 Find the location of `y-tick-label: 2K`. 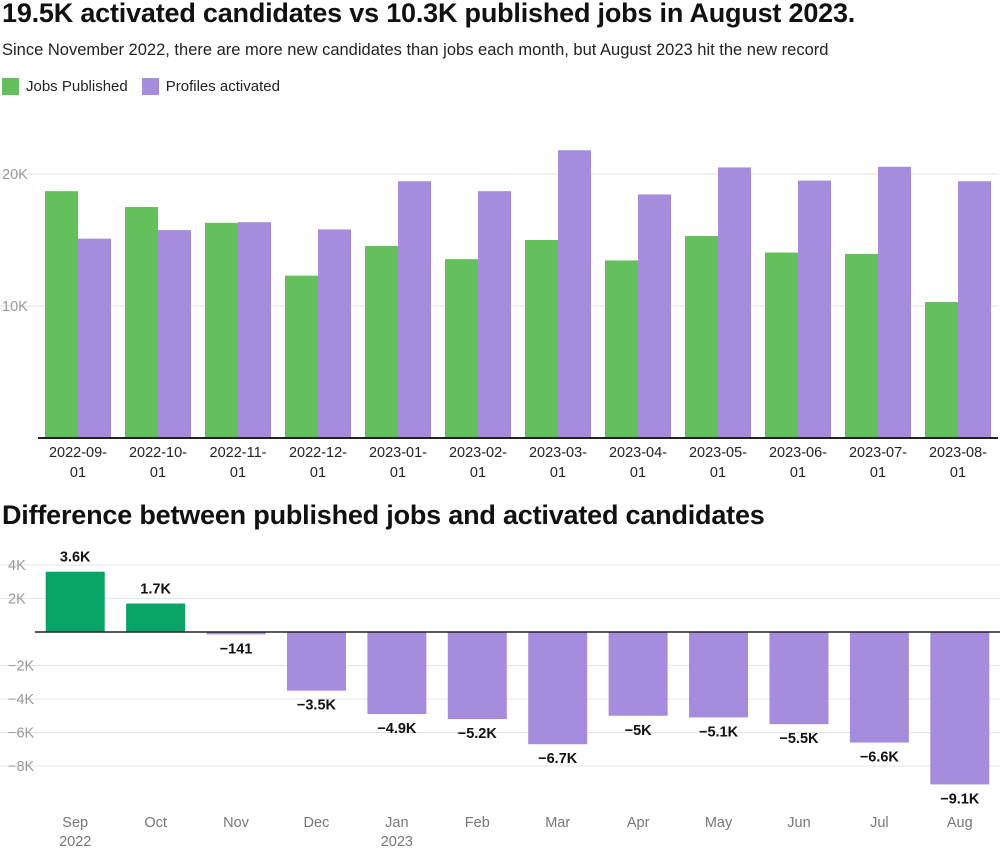

y-tick-label: 2K is located at coordinates (17, 600).